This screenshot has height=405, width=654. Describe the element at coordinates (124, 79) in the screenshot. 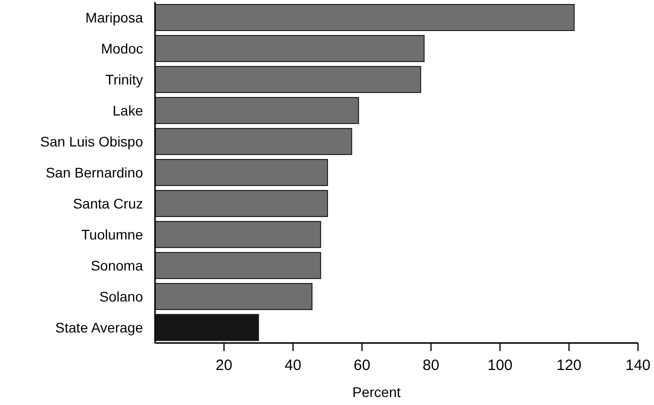

I see `y-tick-label: Trinity` at that location.